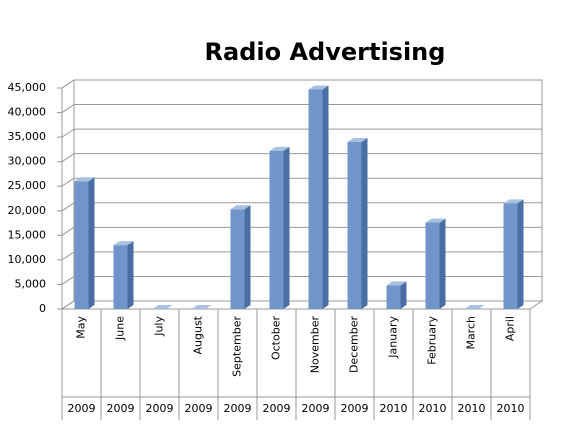  I want to click on x-tick-label: November, so click(315, 345).